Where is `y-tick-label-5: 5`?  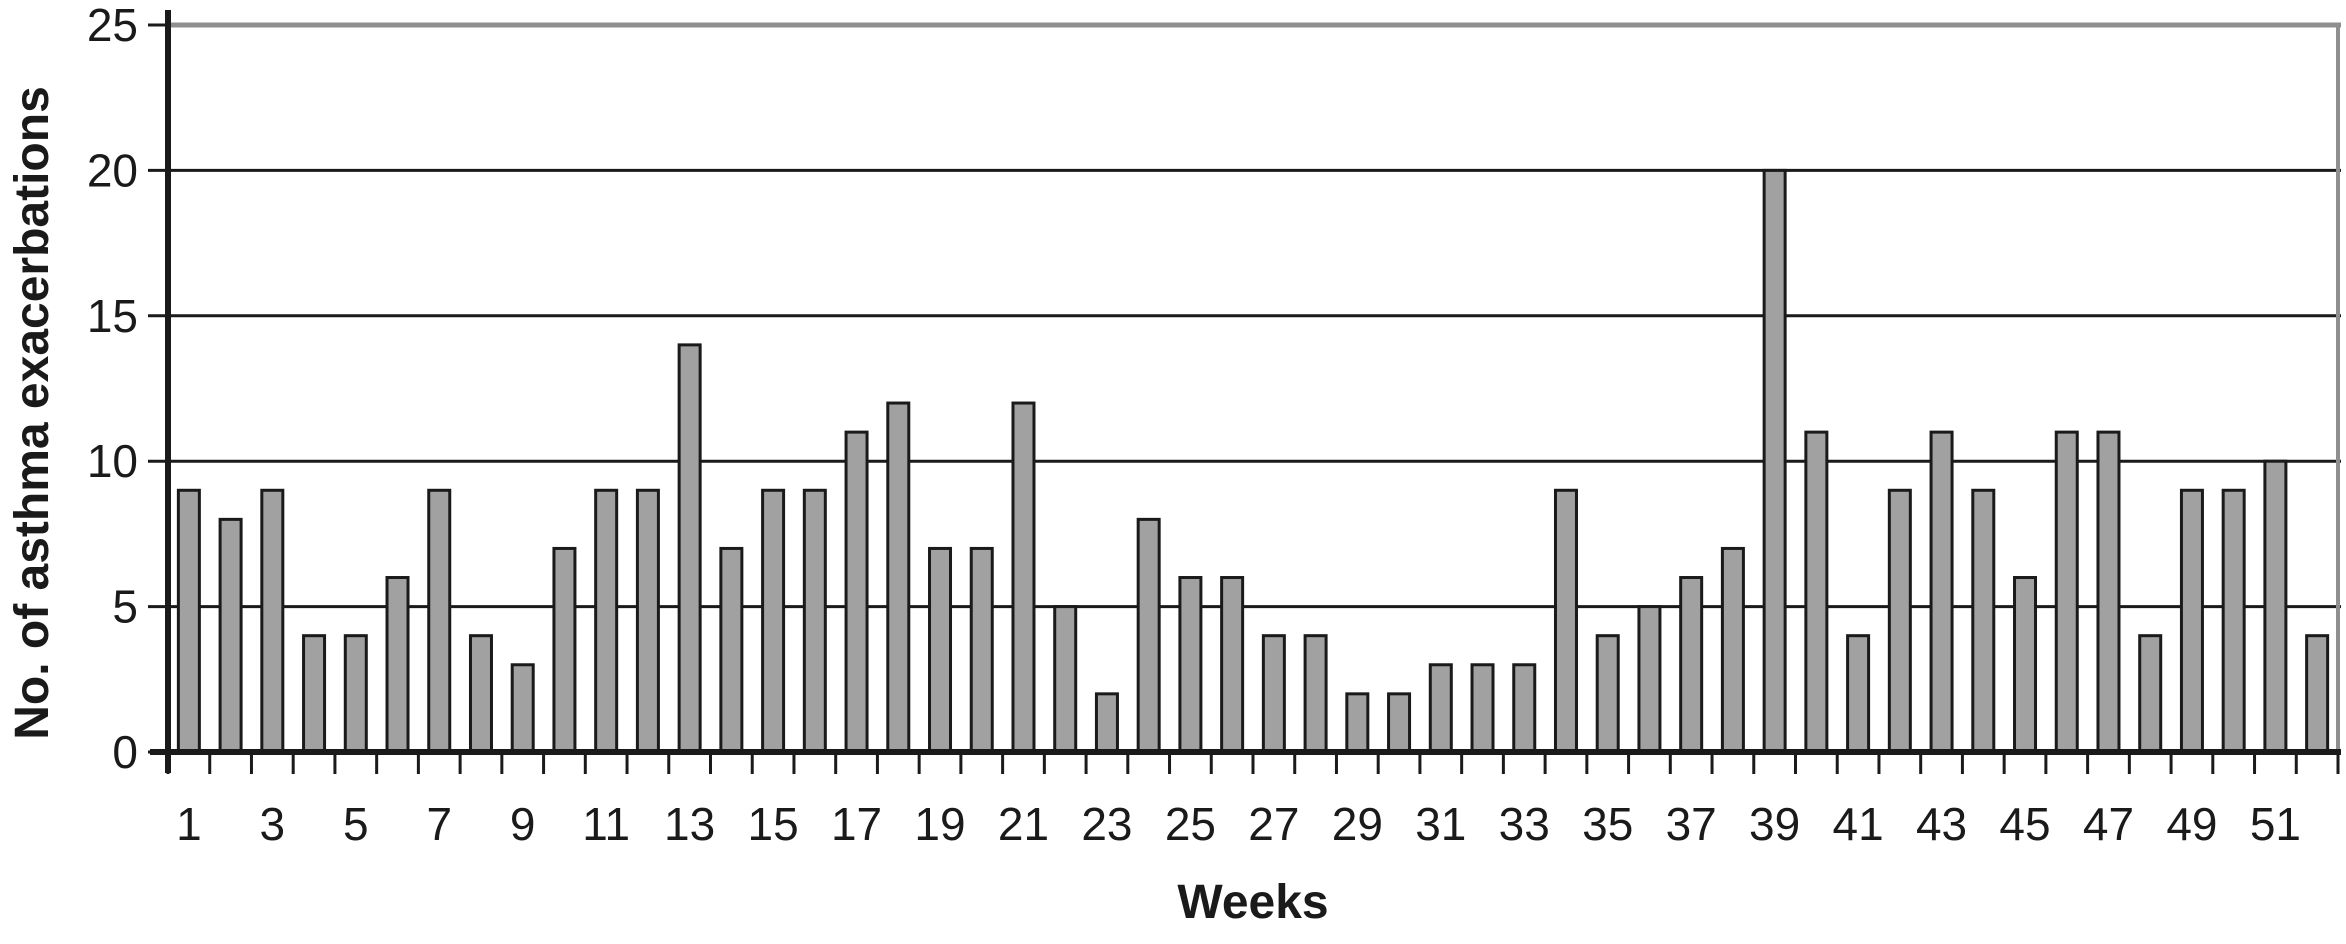
y-tick-label-5: 5 is located at coordinates (125, 607).